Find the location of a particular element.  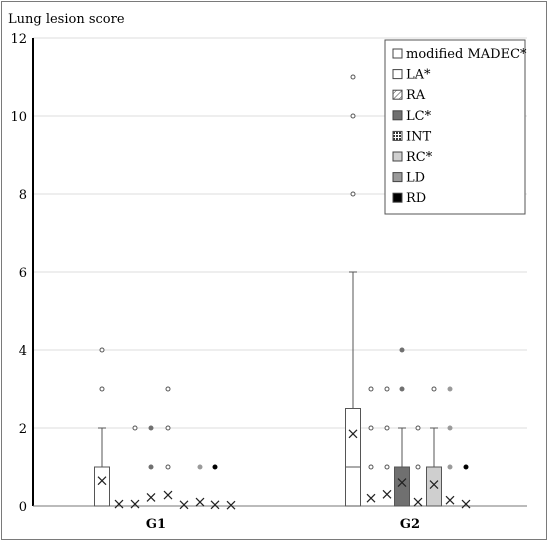

x-tick-label: G1 is located at coordinates (156, 524).